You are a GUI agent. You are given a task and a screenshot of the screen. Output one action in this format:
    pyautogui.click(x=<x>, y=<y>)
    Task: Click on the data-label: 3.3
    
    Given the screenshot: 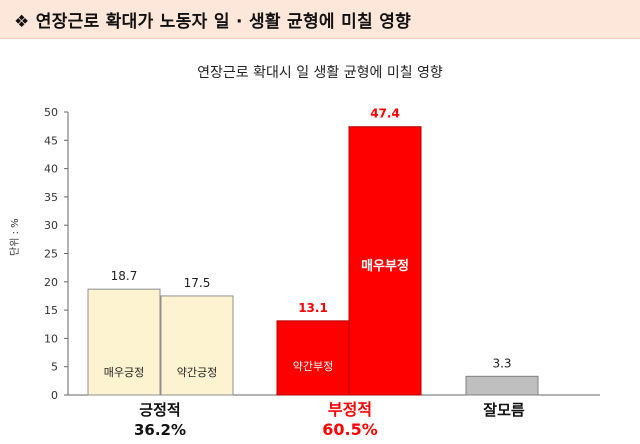 What is the action you would take?
    pyautogui.click(x=501, y=363)
    